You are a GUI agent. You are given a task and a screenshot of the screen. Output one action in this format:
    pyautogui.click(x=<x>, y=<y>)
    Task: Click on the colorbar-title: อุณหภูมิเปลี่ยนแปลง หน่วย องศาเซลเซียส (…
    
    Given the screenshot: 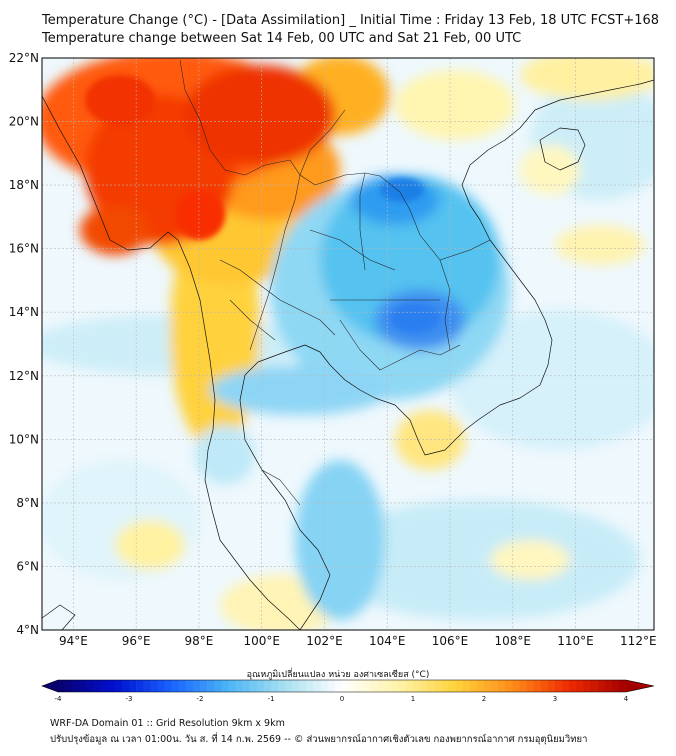 What is the action you would take?
    pyautogui.click(x=338, y=675)
    